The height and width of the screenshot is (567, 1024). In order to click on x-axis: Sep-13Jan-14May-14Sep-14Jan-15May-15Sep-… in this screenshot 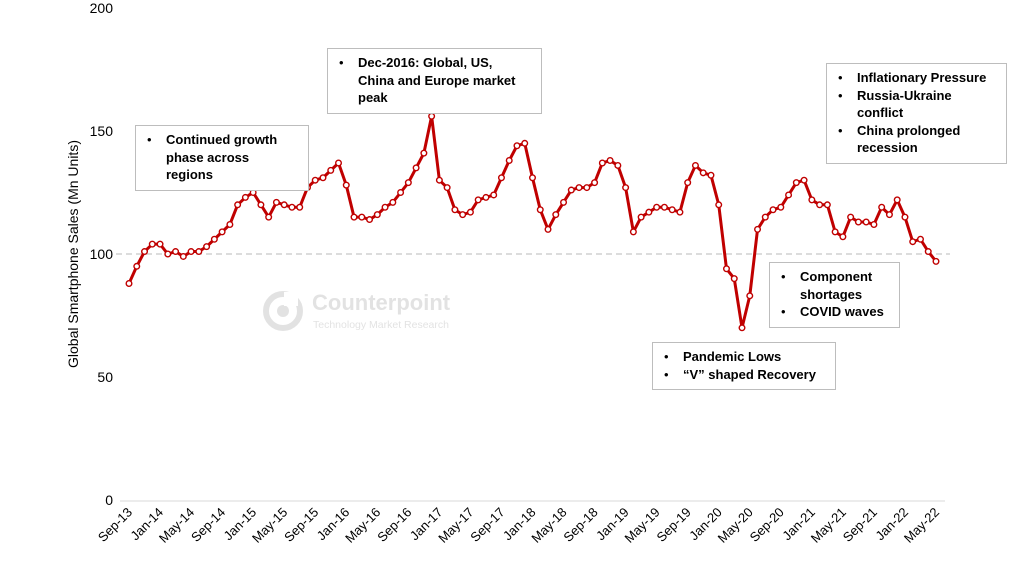, I will do `click(518, 525)`.